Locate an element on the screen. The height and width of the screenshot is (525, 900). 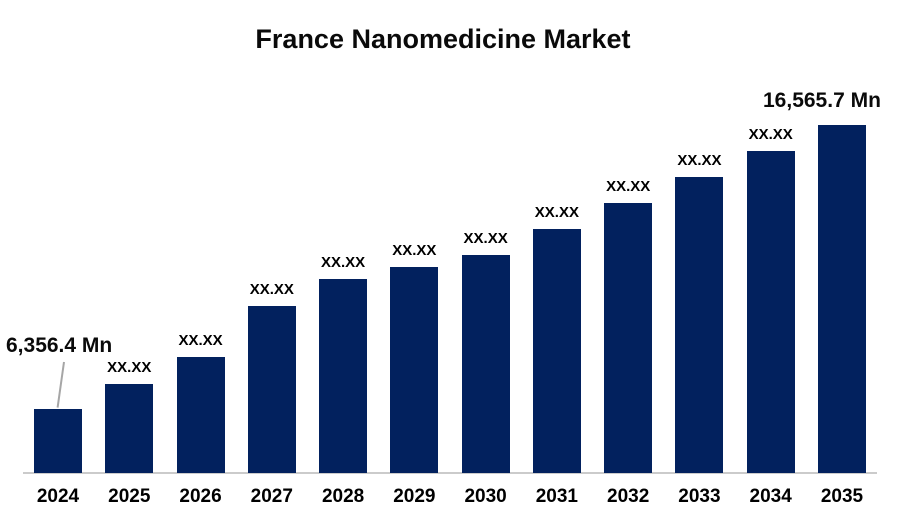
x-axis-label-2030: 2030 is located at coordinates (485, 496).